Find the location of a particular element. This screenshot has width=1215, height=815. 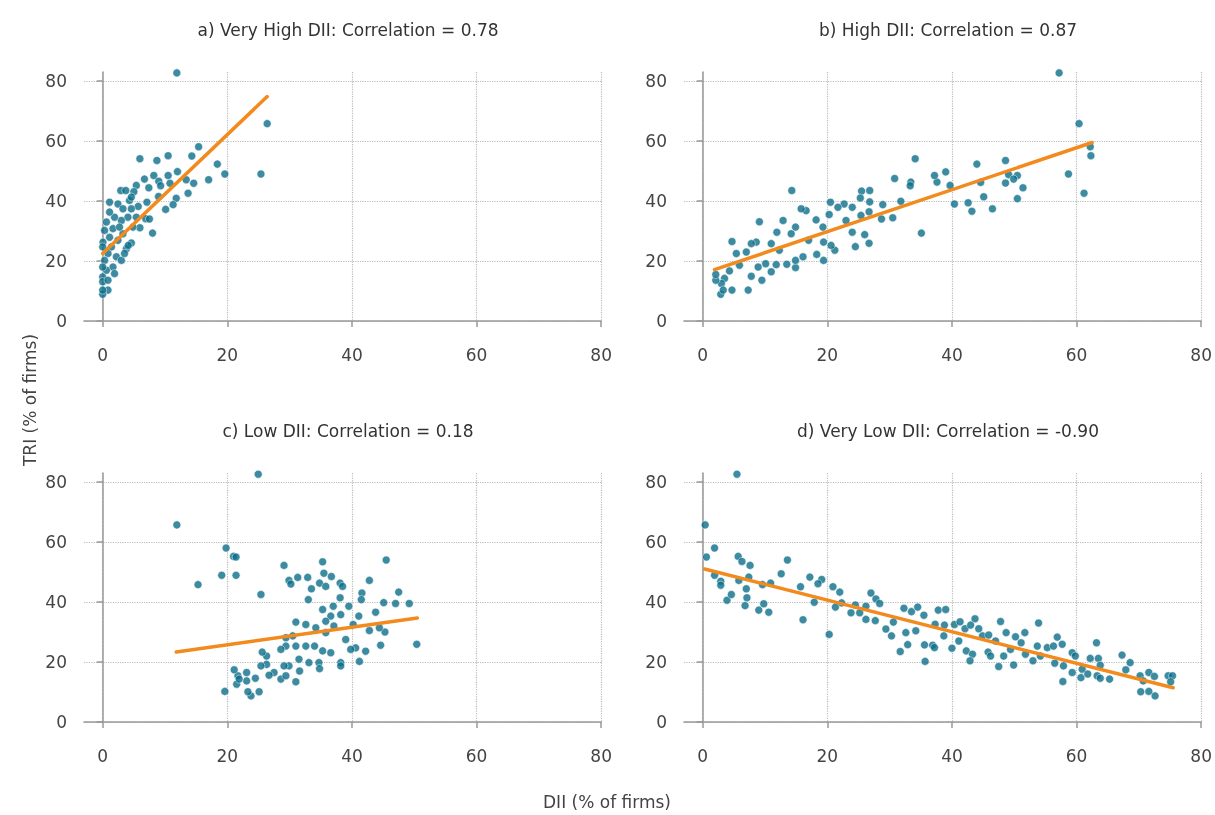

y-axis-title: TRI (% of firms) is located at coordinates (30, 400).